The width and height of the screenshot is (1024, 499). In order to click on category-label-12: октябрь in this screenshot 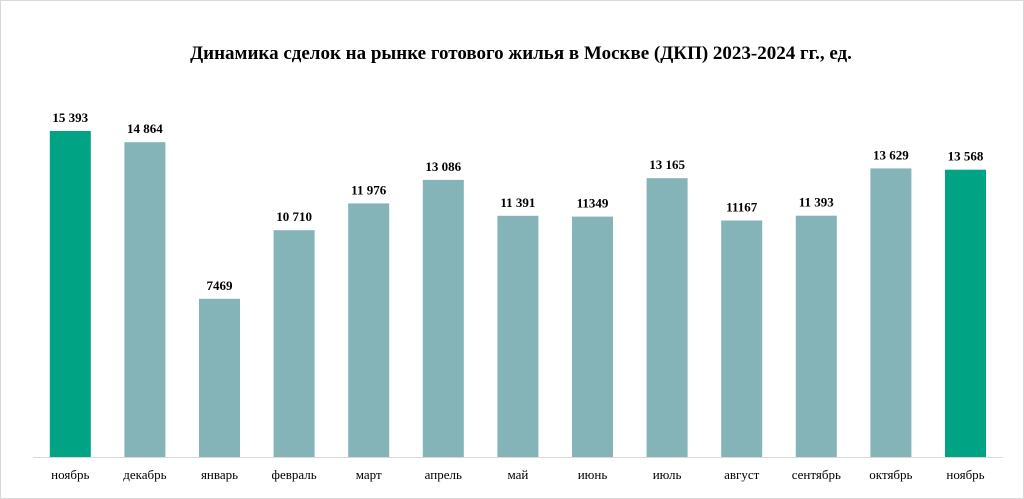, I will do `click(890, 474)`.